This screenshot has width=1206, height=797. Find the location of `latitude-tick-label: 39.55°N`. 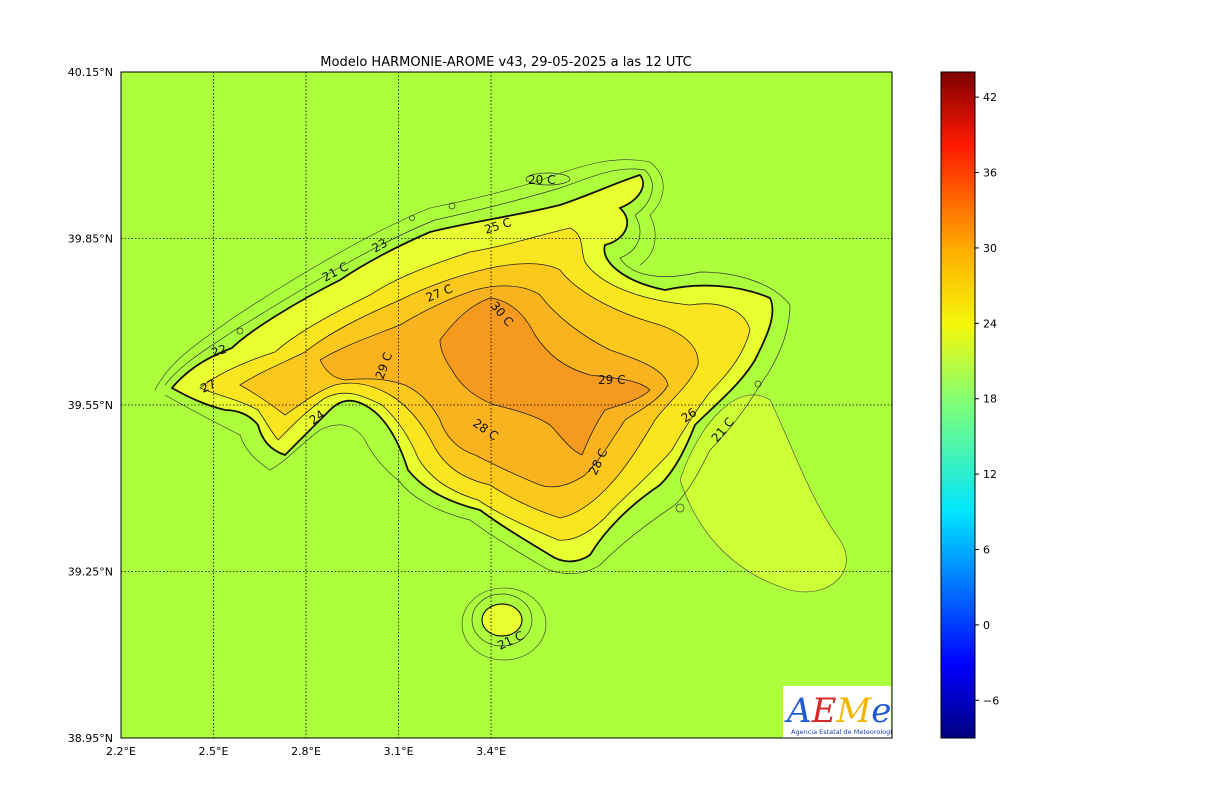

latitude-tick-label: 39.55°N is located at coordinates (90, 405).